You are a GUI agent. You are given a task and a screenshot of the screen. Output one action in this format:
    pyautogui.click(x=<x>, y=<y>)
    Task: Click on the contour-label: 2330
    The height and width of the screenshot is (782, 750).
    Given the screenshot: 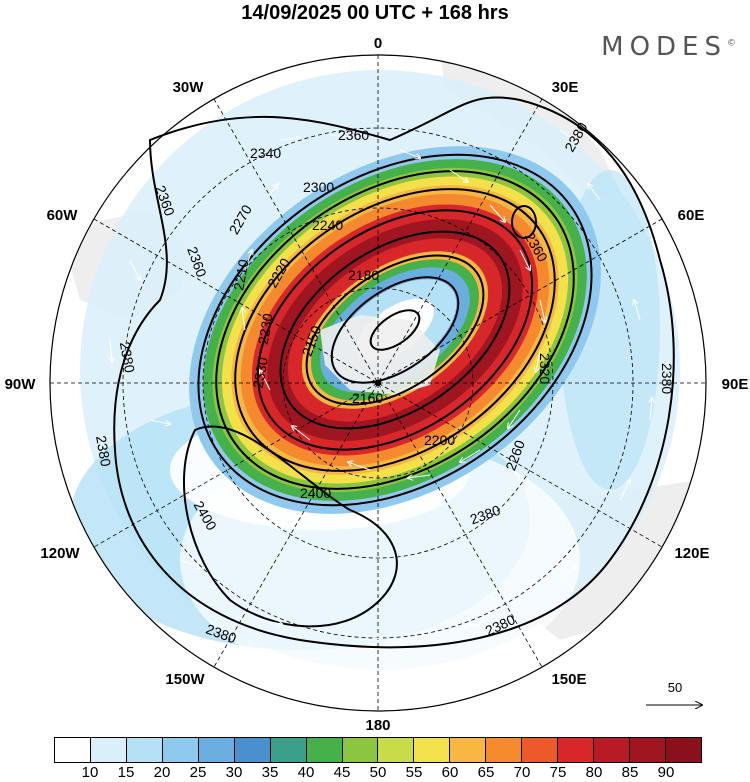 What is the action you would take?
    pyautogui.click(x=260, y=373)
    